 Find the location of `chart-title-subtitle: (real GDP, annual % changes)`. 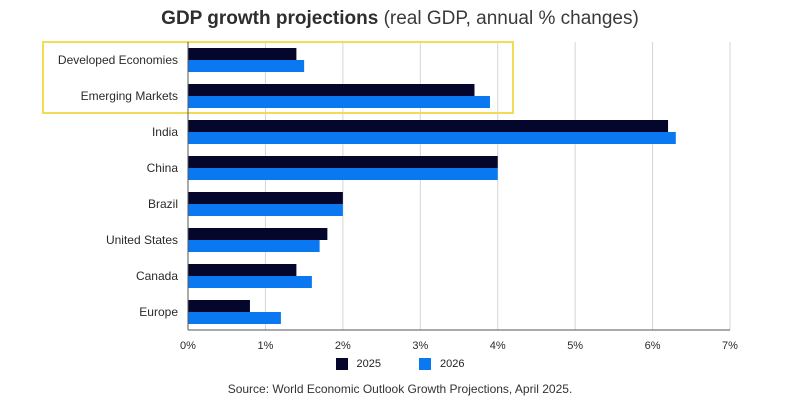

chart-title-subtitle: (real GDP, annual % changes) is located at coordinates (511, 18).